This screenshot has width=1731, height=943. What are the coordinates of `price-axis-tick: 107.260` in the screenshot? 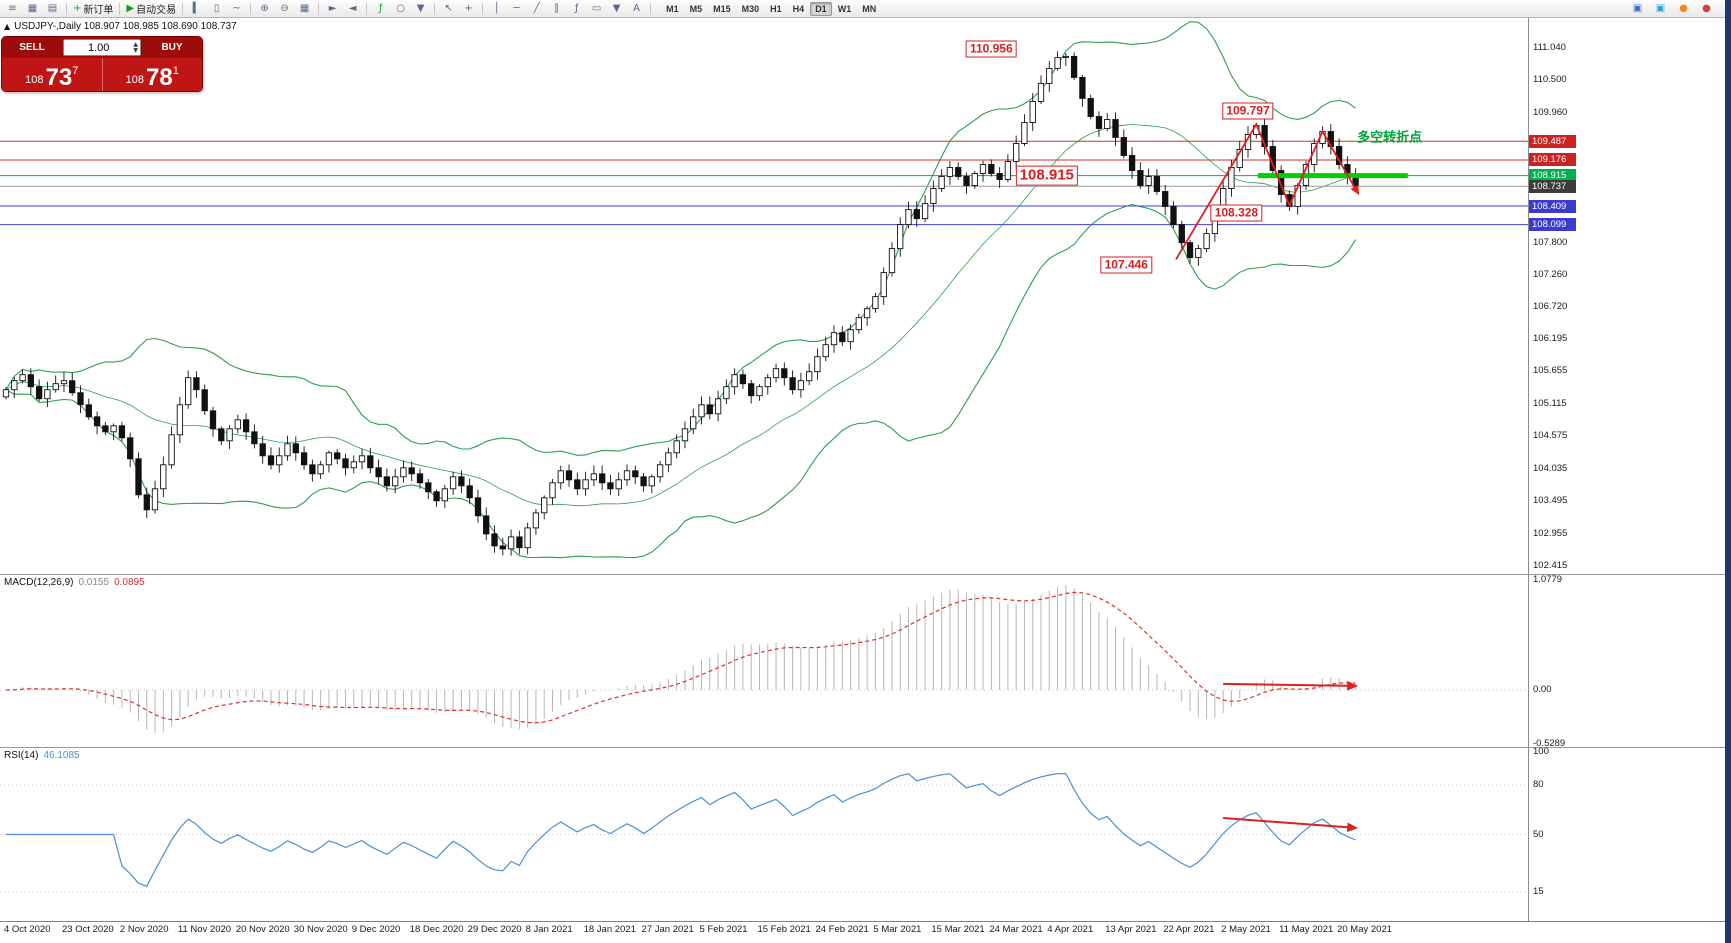 It's located at (1550, 275).